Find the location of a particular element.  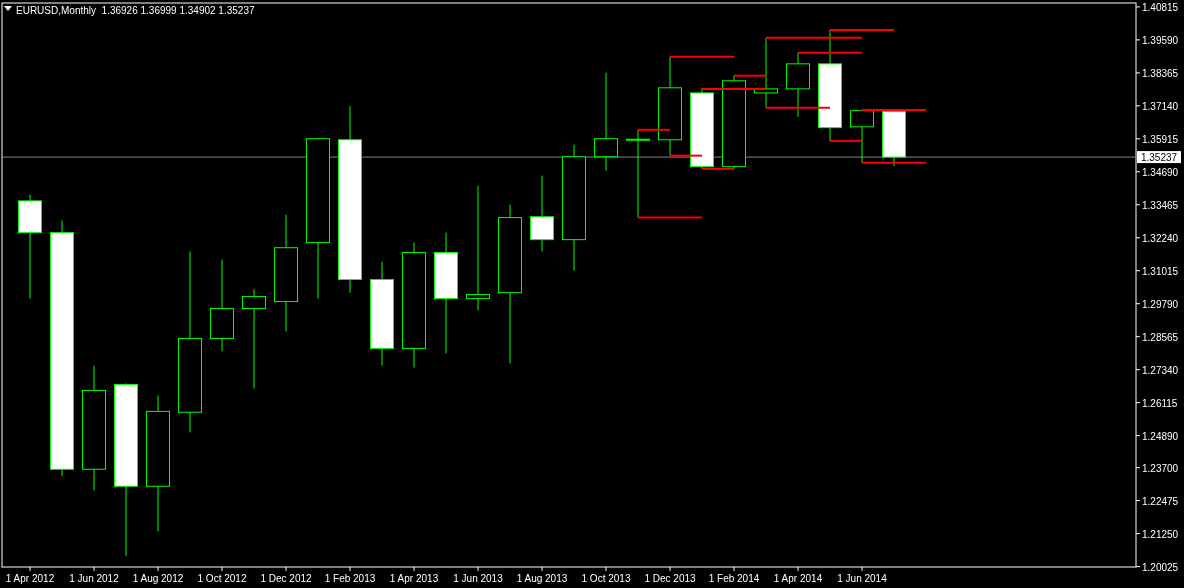

x-tick-label: 1 Apr 2013 is located at coordinates (414, 578).